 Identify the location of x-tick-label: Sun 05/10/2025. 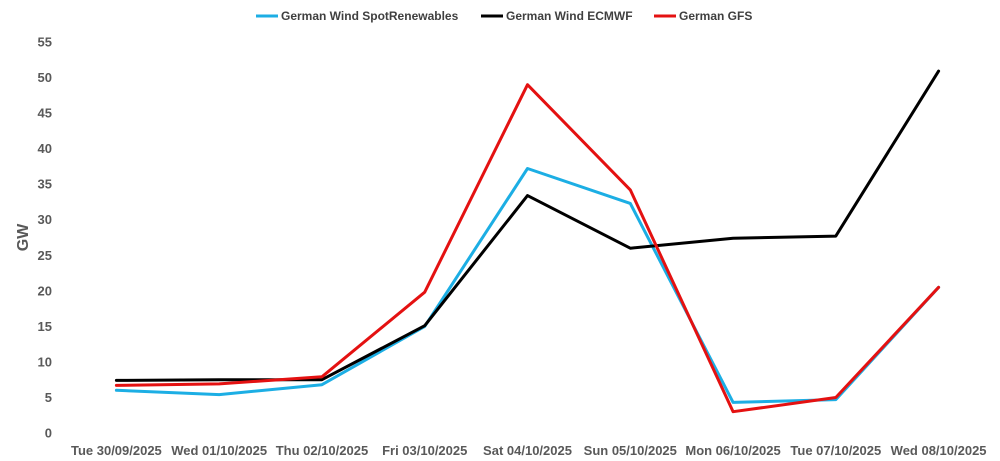
(630, 450).